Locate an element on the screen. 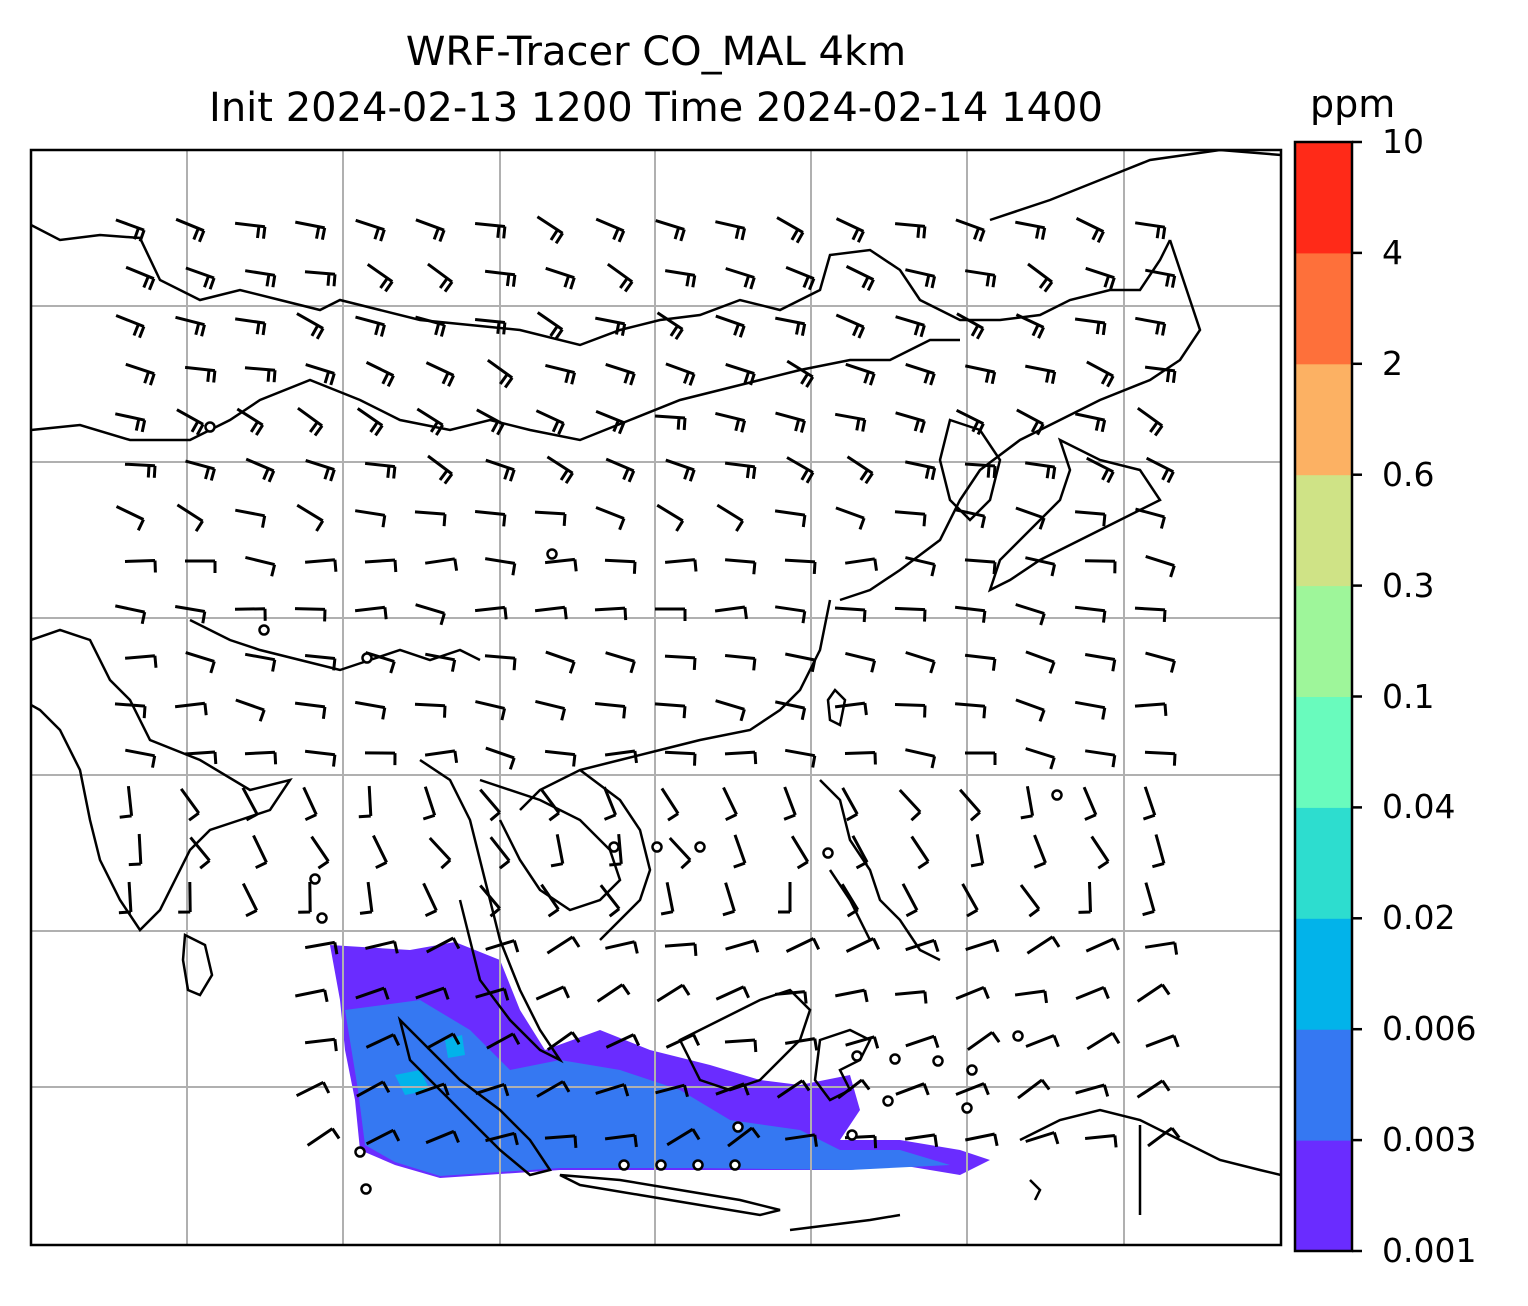 This screenshot has height=1306, width=1528. colorbar-tick-label: 0.006 is located at coordinates (1429, 1029).